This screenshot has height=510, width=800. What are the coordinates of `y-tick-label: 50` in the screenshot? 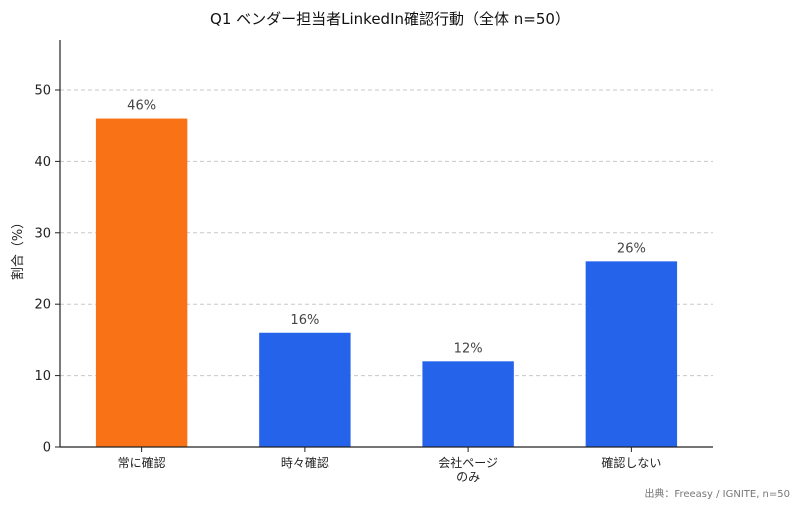 It's located at (42, 90).